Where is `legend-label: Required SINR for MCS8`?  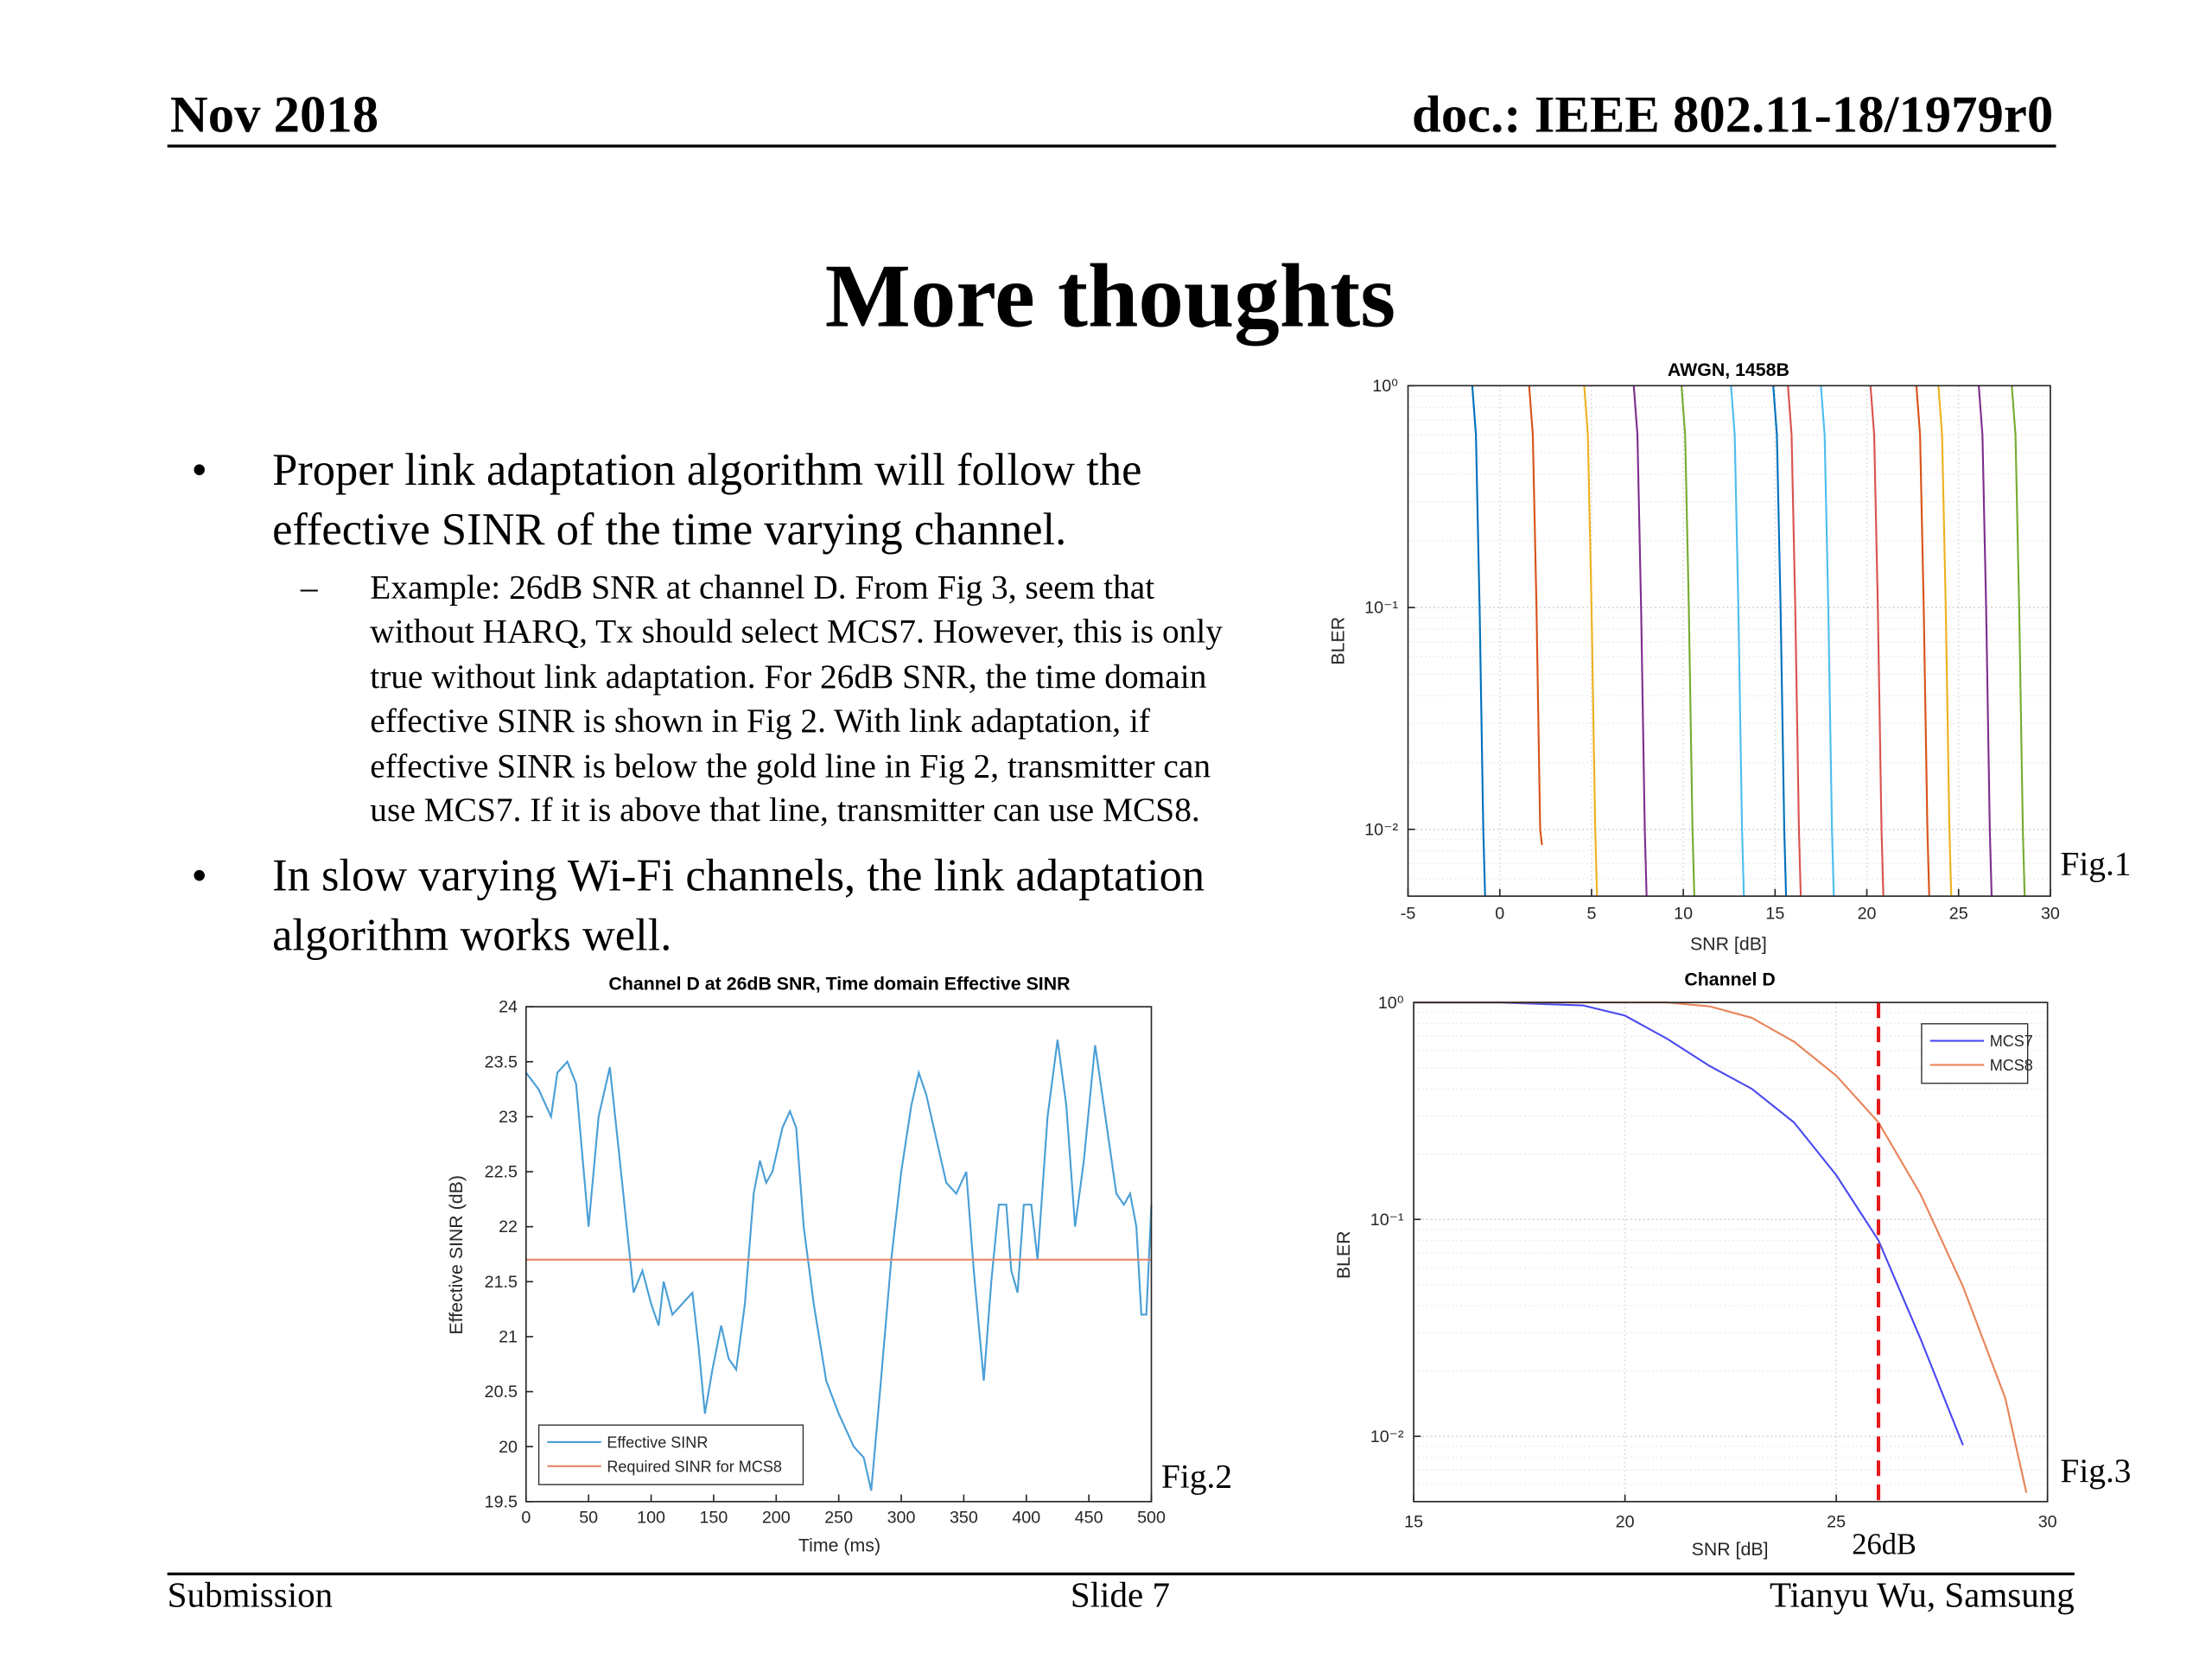
legend-label: Required SINR for MCS8 is located at coordinates (694, 1466).